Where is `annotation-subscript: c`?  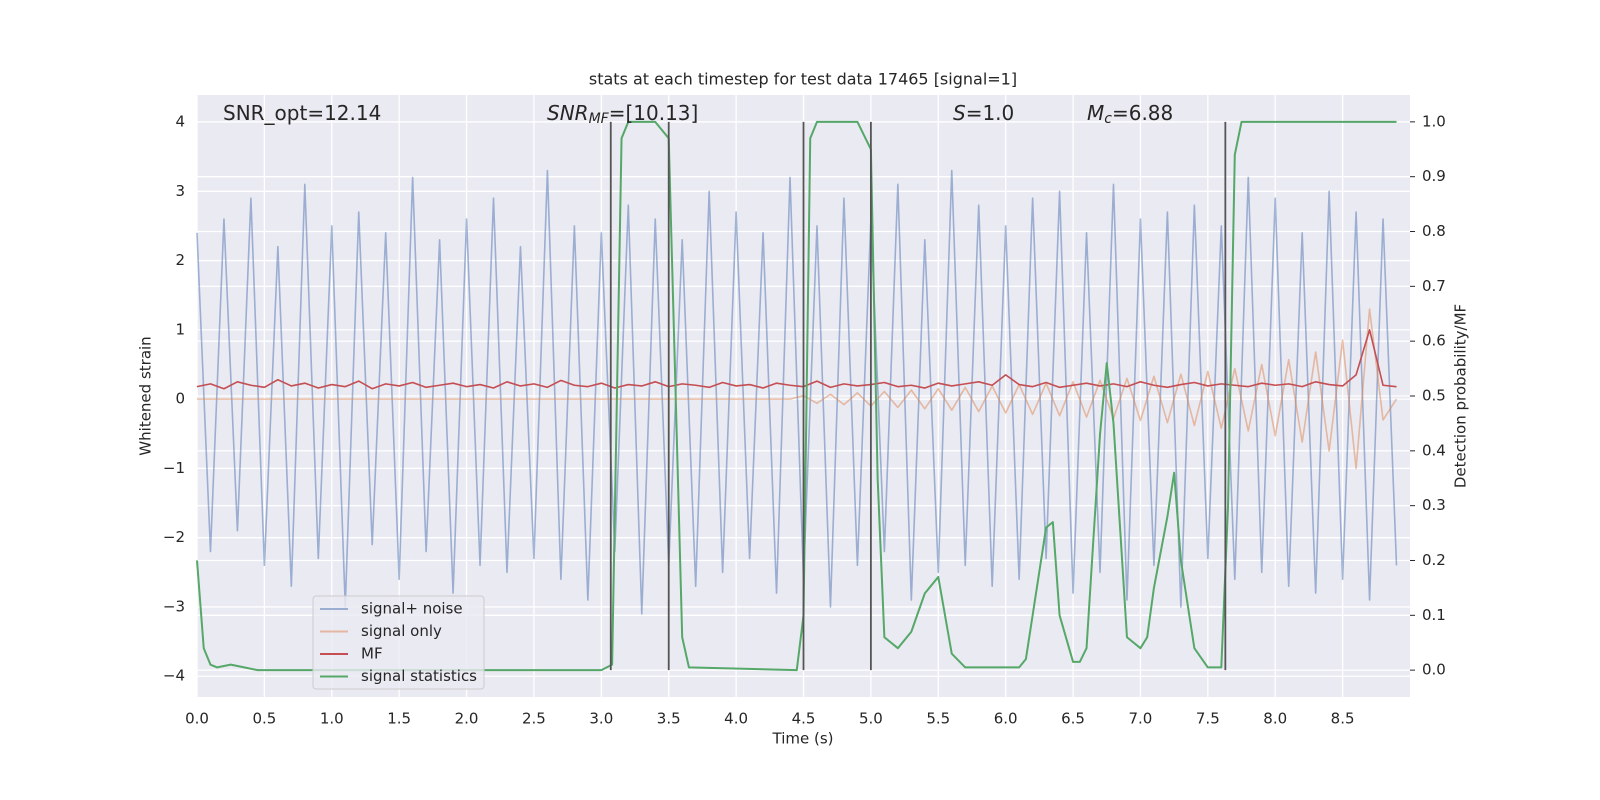
annotation-subscript: c is located at coordinates (1108, 119).